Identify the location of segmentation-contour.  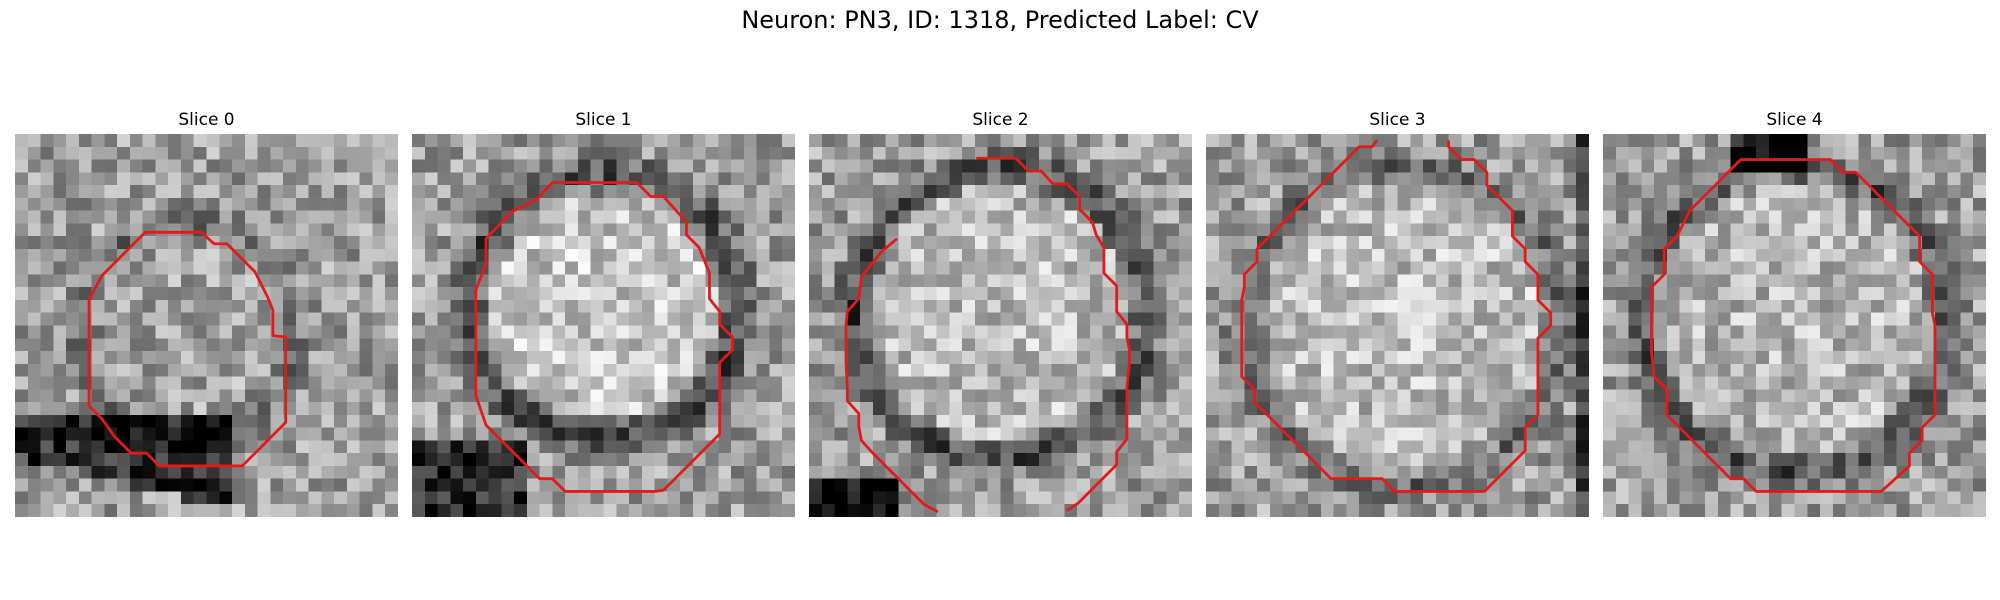
(1793, 325).